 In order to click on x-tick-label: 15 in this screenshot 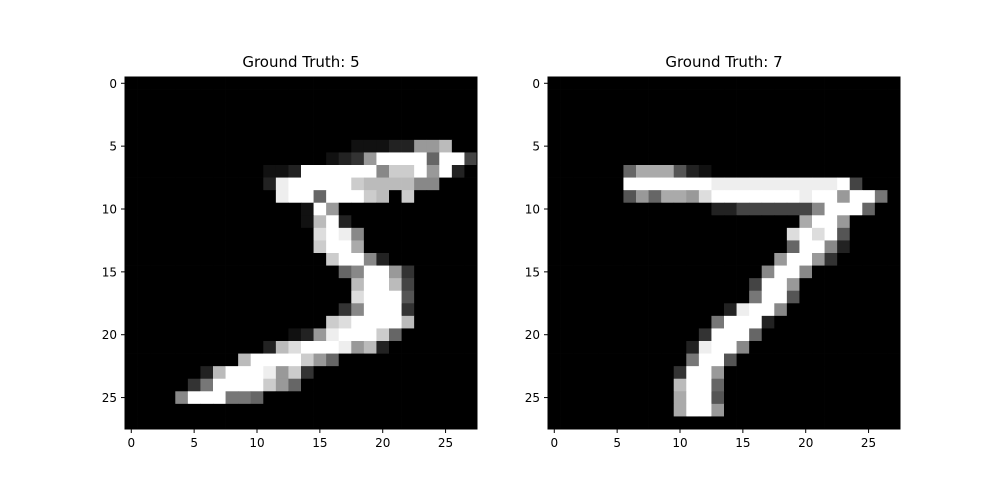, I will do `click(742, 443)`.